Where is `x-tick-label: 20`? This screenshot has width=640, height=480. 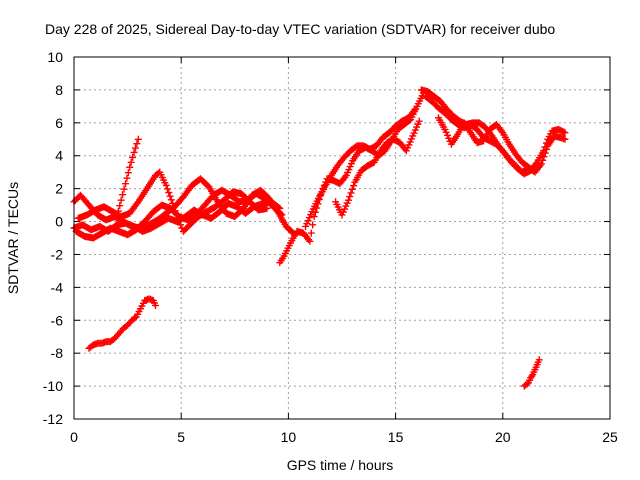
x-tick-label: 20 is located at coordinates (503, 437).